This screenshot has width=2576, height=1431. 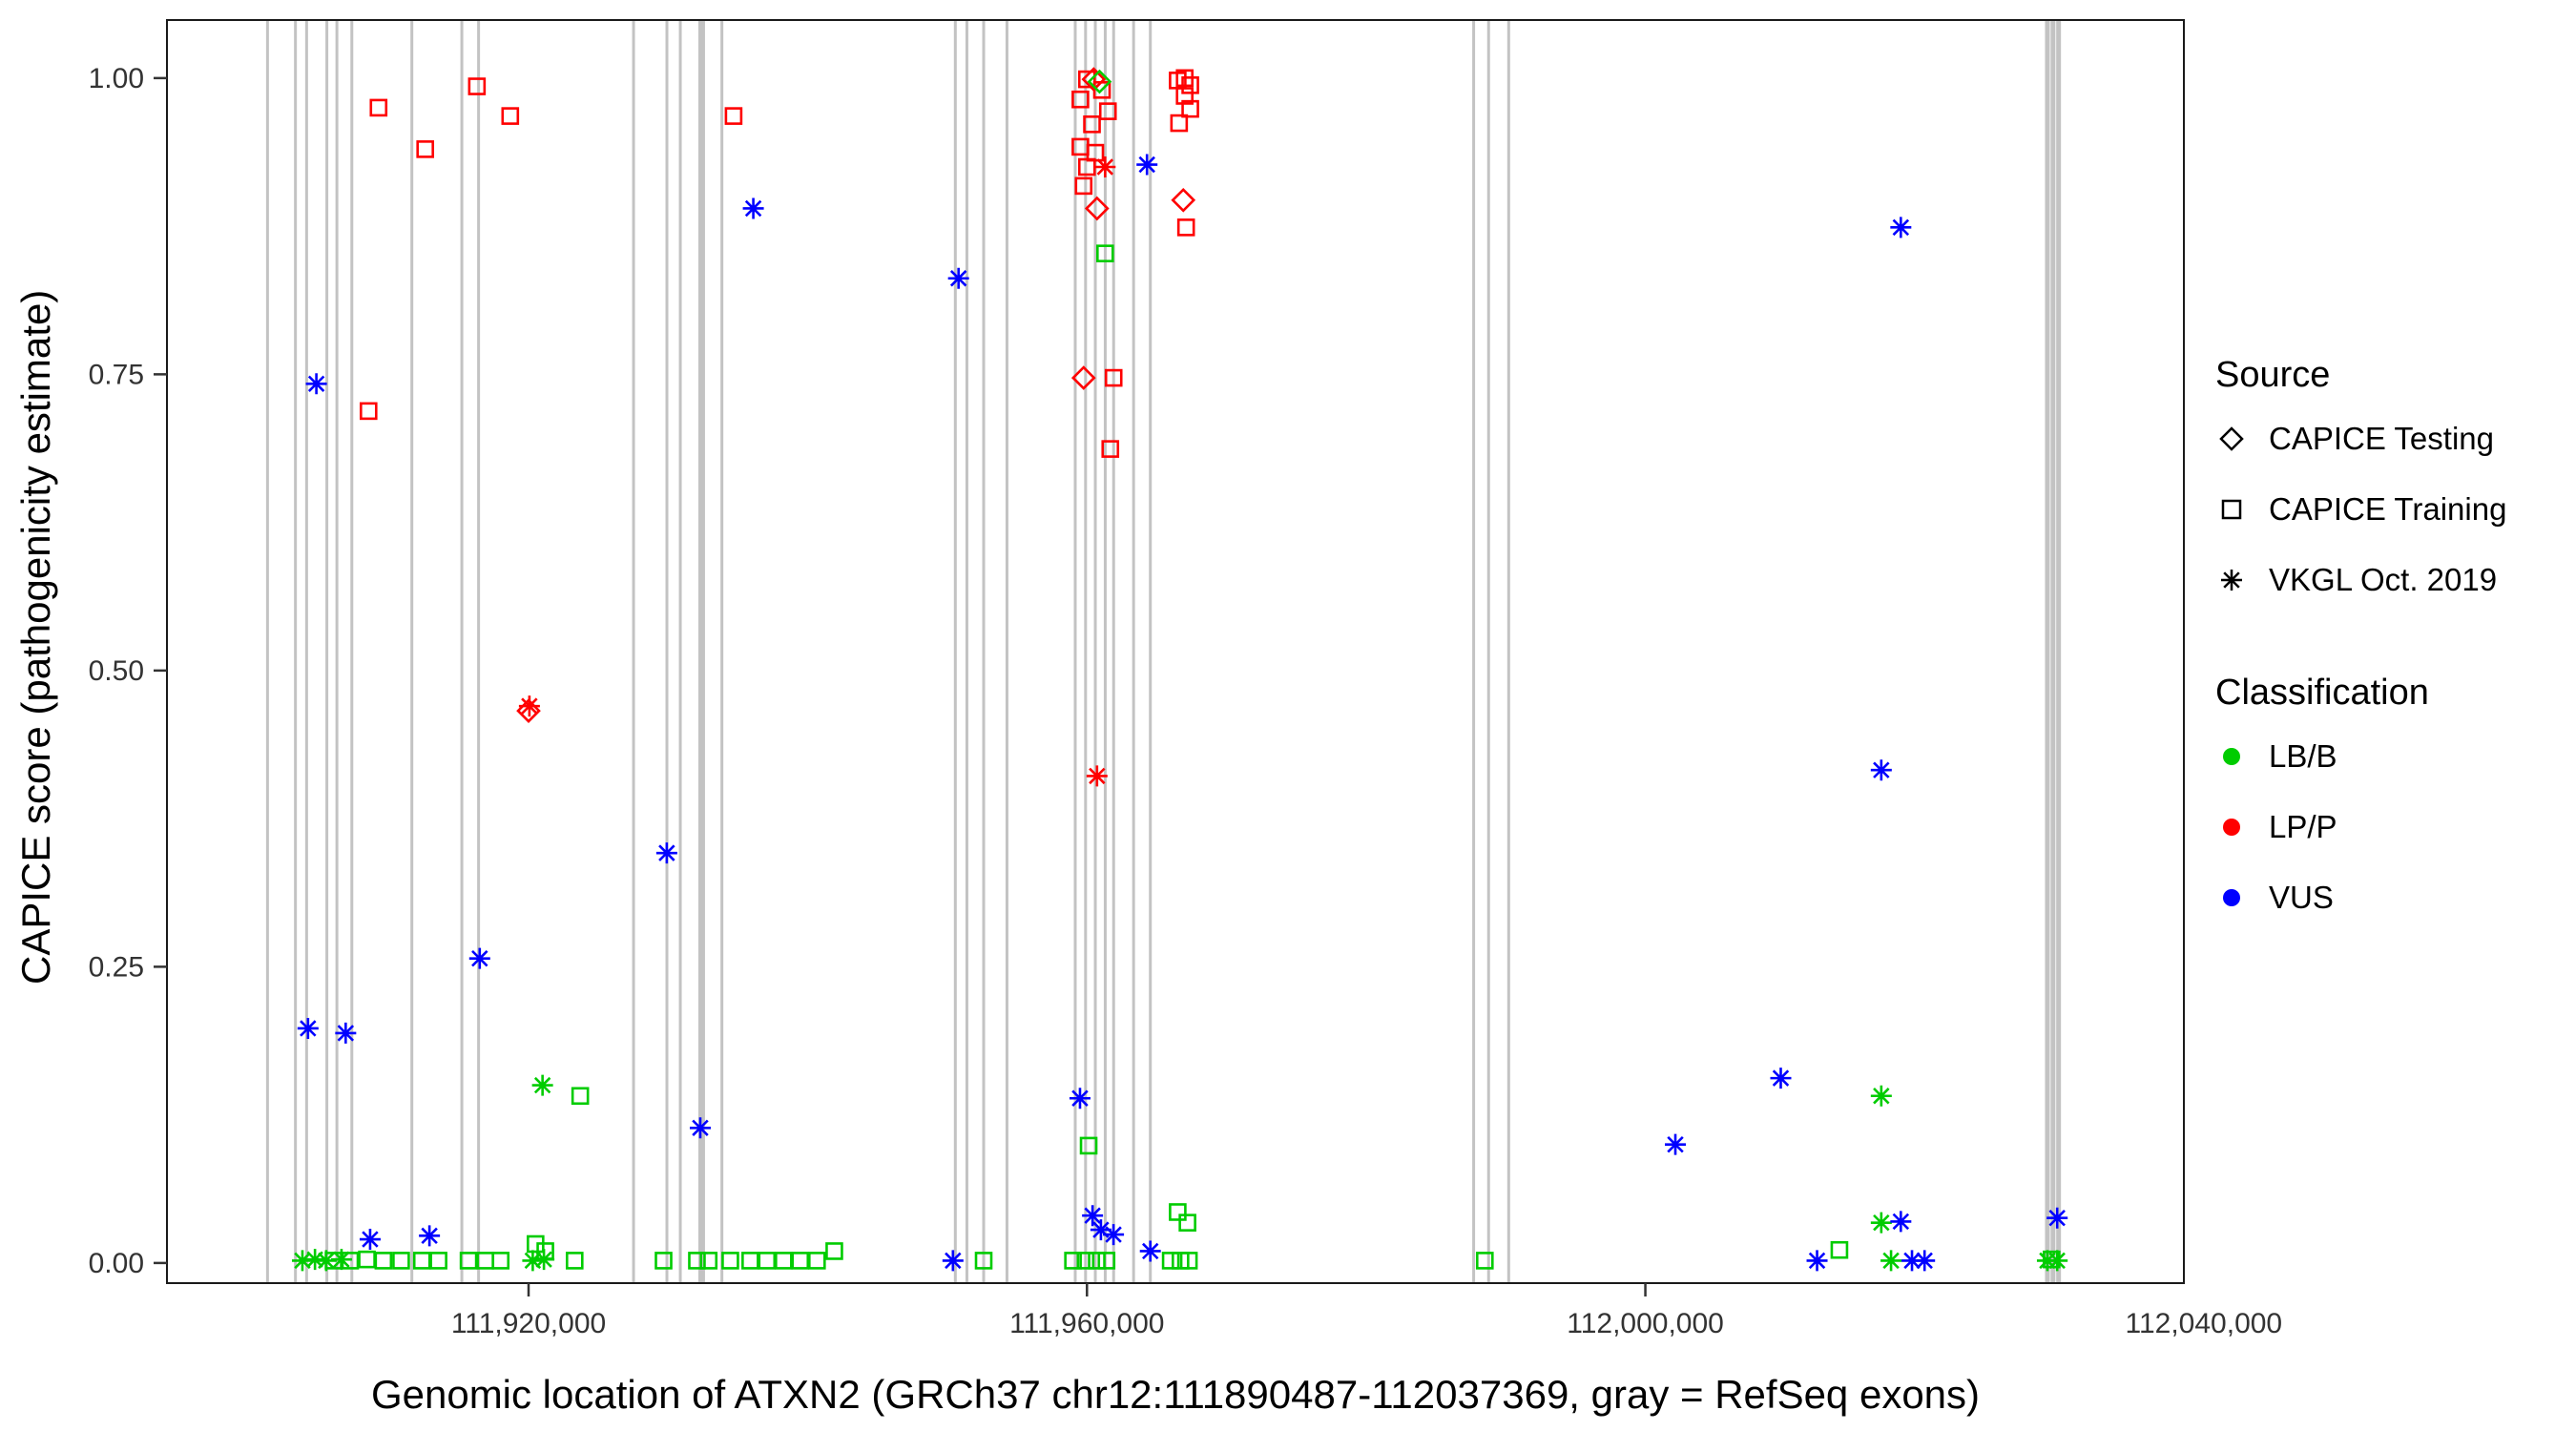 What do you see at coordinates (2322, 693) in the screenshot?
I see `legend-classification-title: Classification` at bounding box center [2322, 693].